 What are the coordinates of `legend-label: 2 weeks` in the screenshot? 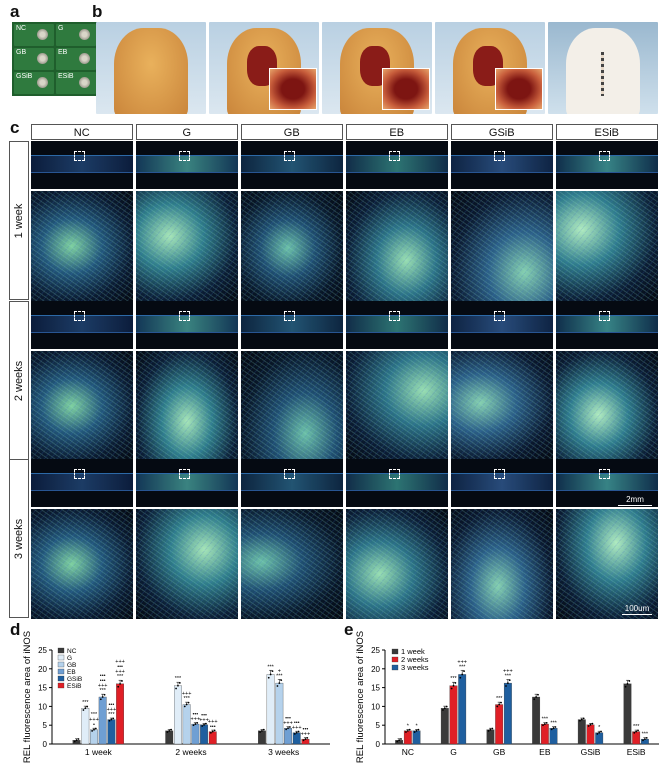 It's located at (415, 659).